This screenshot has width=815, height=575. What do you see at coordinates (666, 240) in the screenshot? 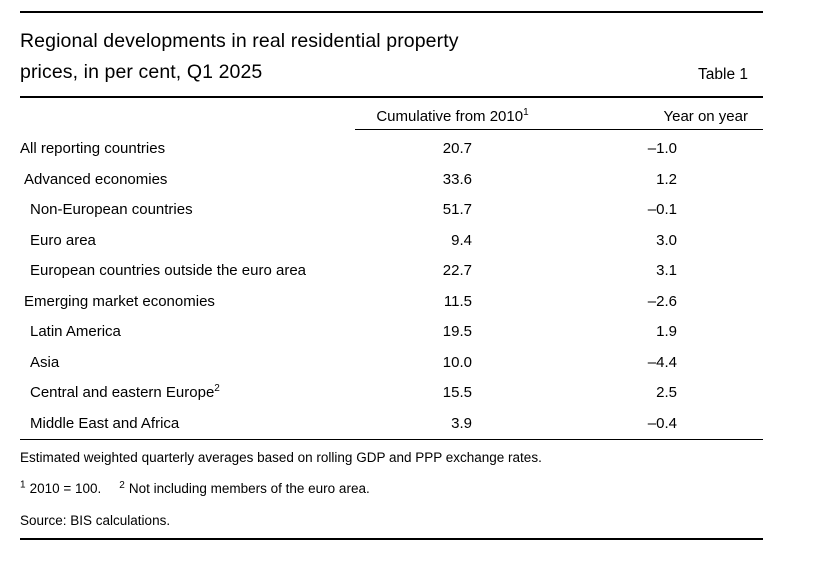
I see `year-on-year-value: 3.0` at bounding box center [666, 240].